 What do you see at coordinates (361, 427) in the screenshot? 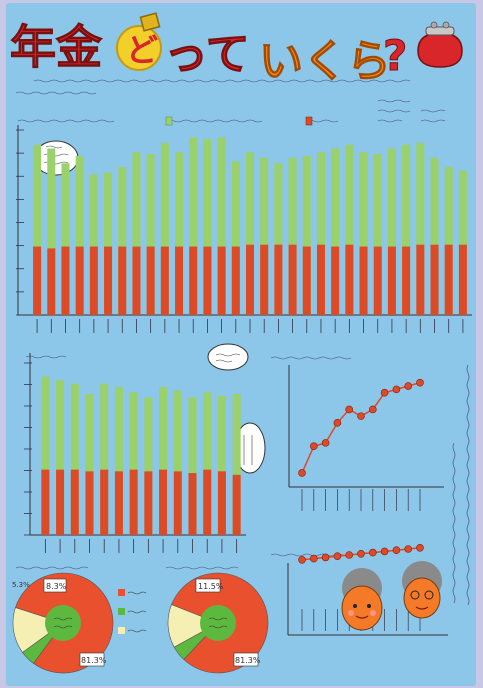
I see `series-line` at bounding box center [361, 427].